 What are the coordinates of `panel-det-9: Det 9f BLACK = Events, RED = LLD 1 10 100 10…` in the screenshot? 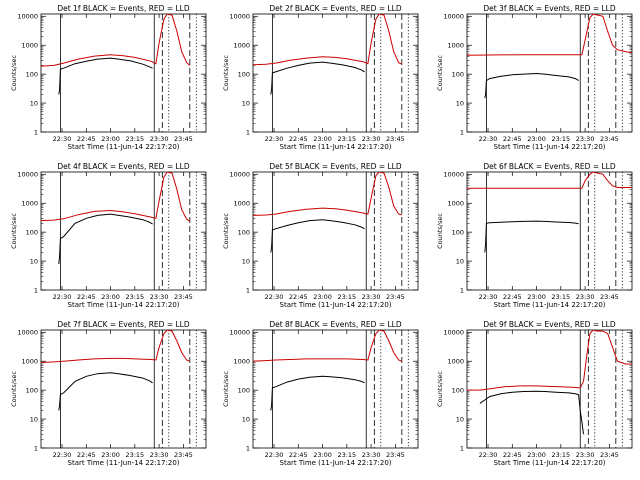 It's located at (534, 393).